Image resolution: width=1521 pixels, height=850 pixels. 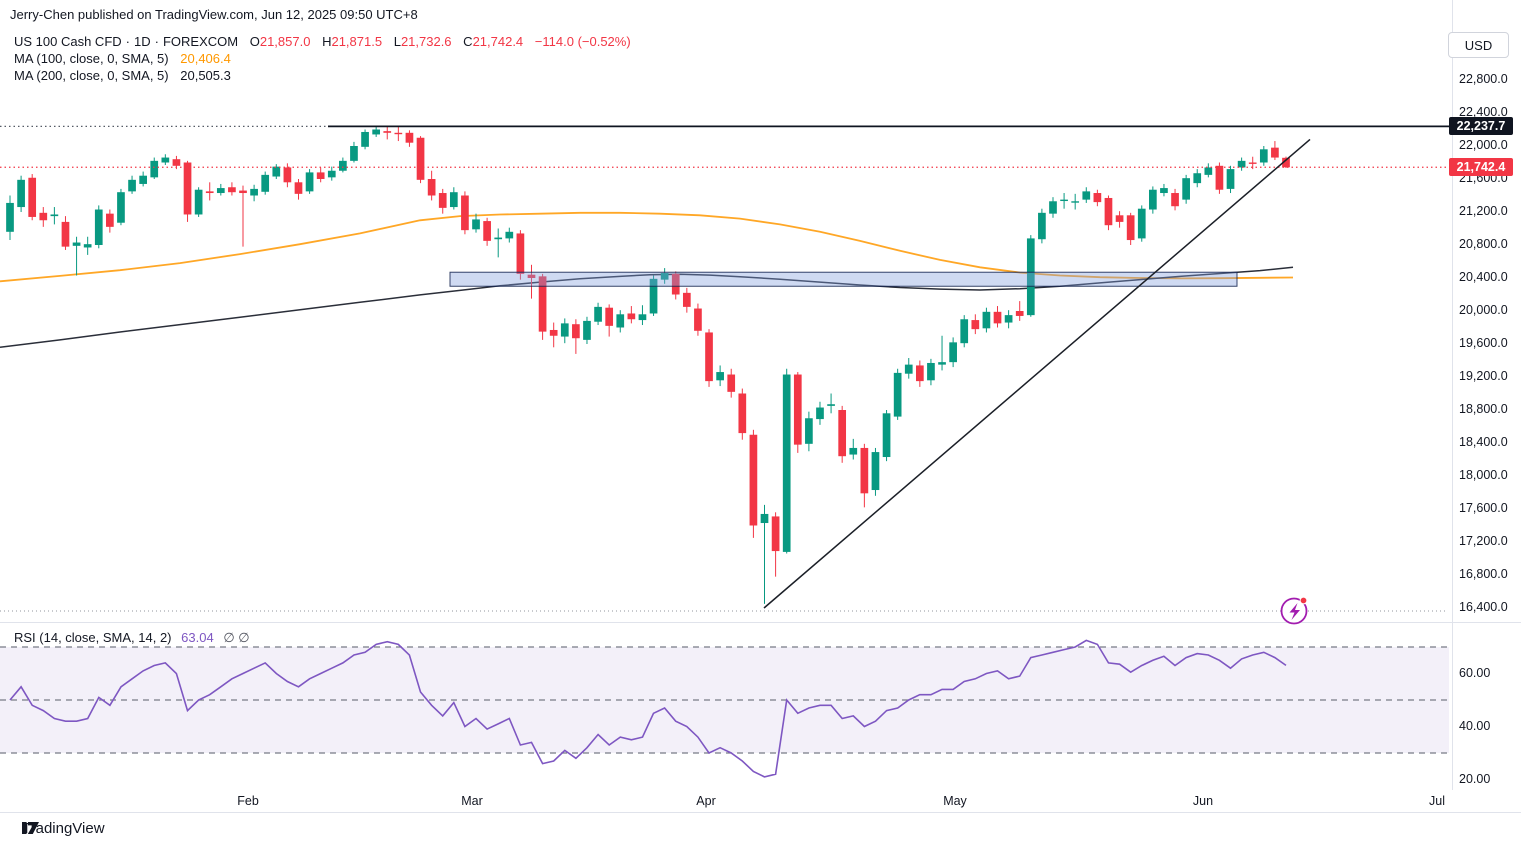 I want to click on ma100-value: 20,406.4, so click(x=205, y=58).